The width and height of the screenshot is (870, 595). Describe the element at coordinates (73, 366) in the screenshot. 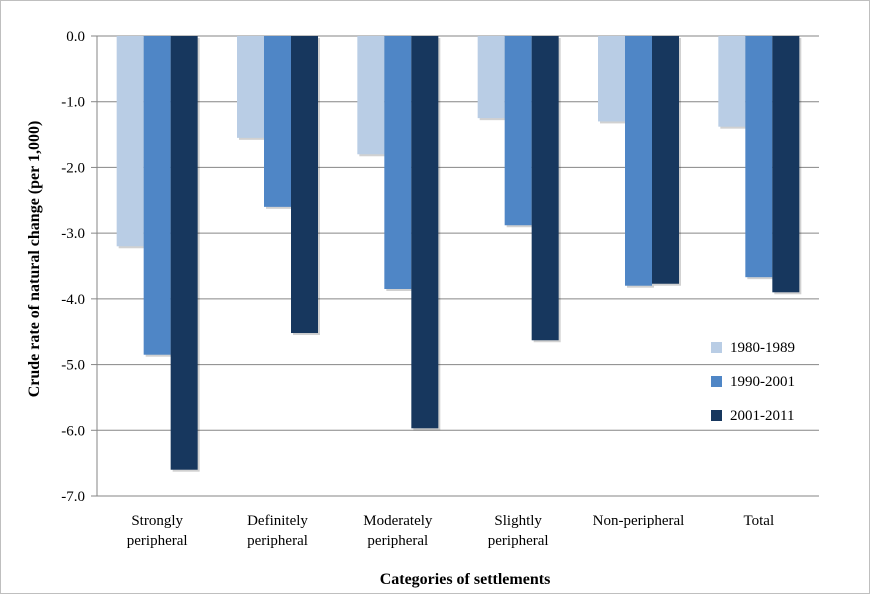

I see `y-tick-label: -5.0` at that location.